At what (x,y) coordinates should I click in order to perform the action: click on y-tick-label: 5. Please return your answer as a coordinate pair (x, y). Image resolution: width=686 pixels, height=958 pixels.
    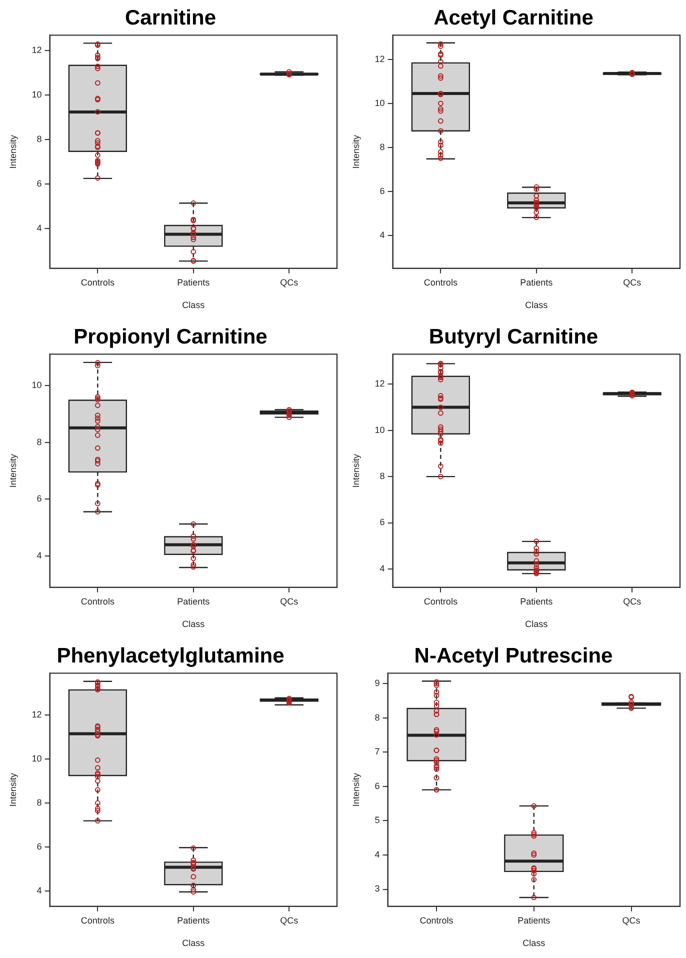
    Looking at the image, I should click on (377, 820).